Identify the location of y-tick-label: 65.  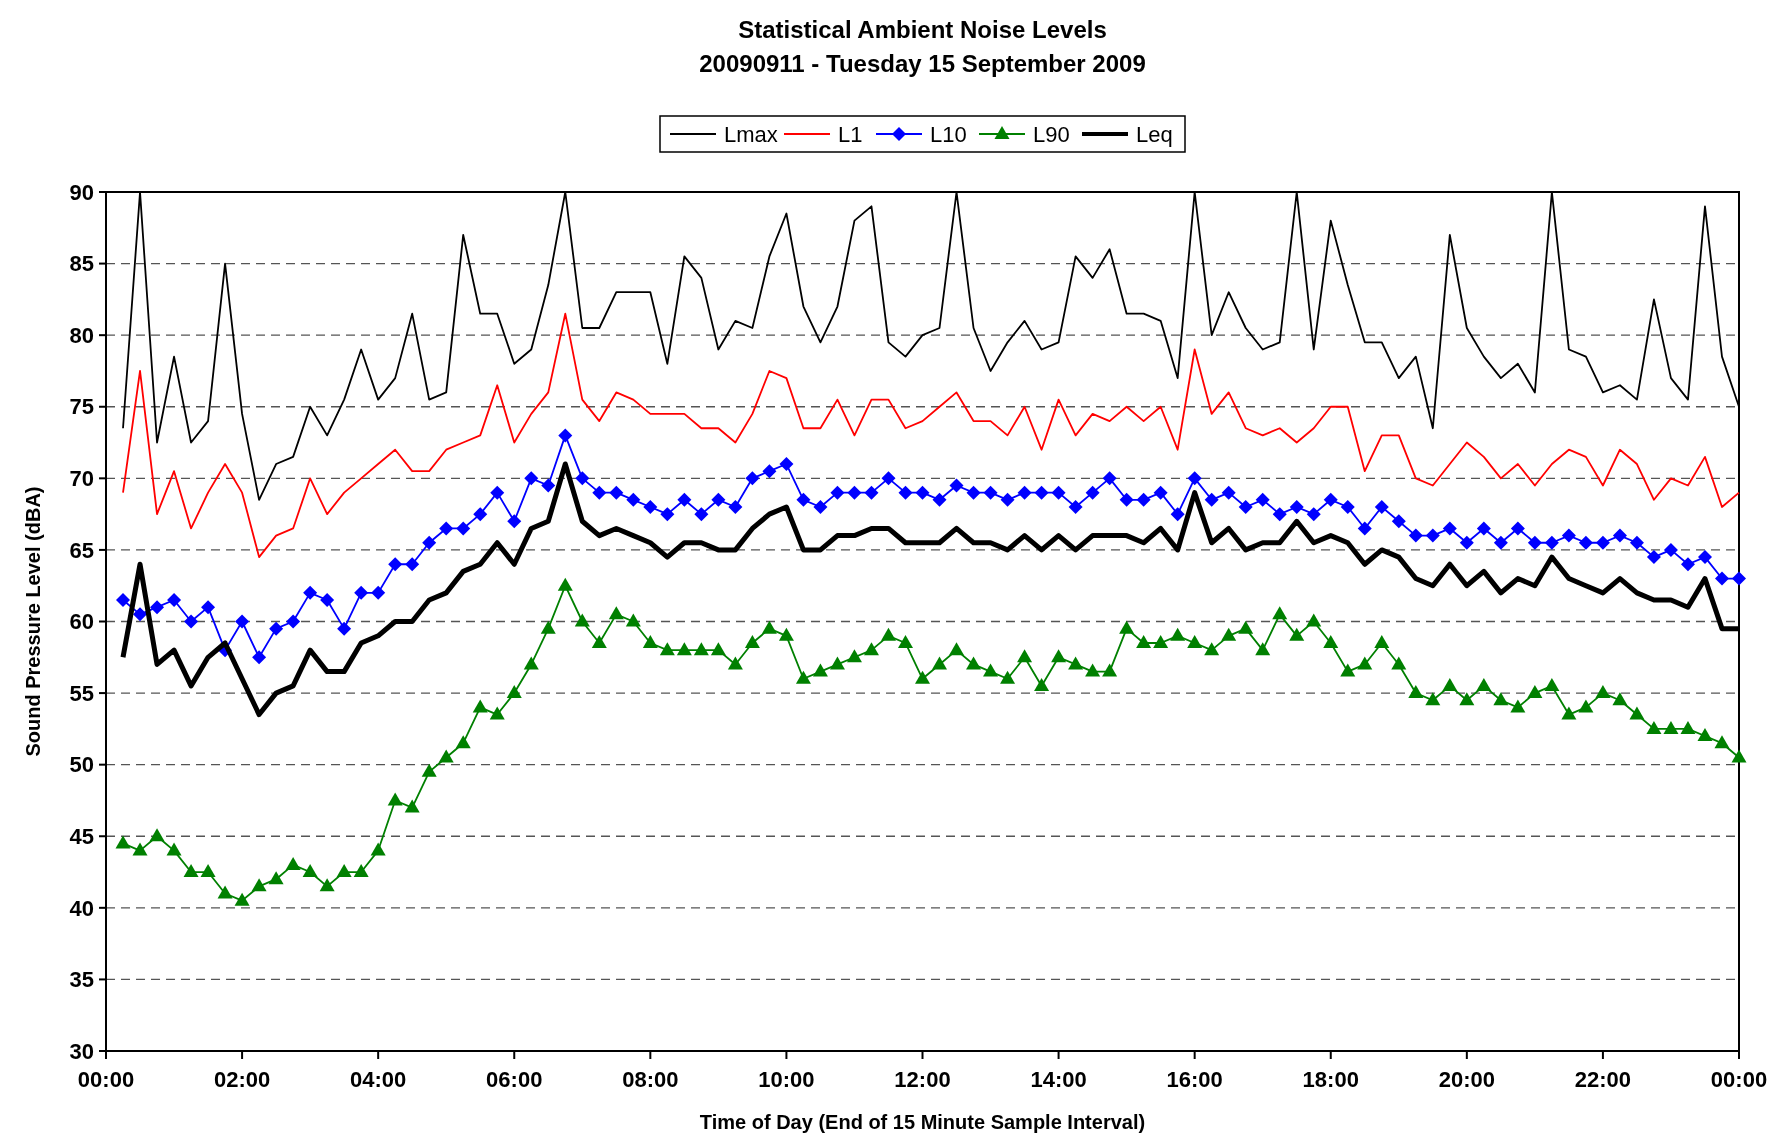
(81, 550).